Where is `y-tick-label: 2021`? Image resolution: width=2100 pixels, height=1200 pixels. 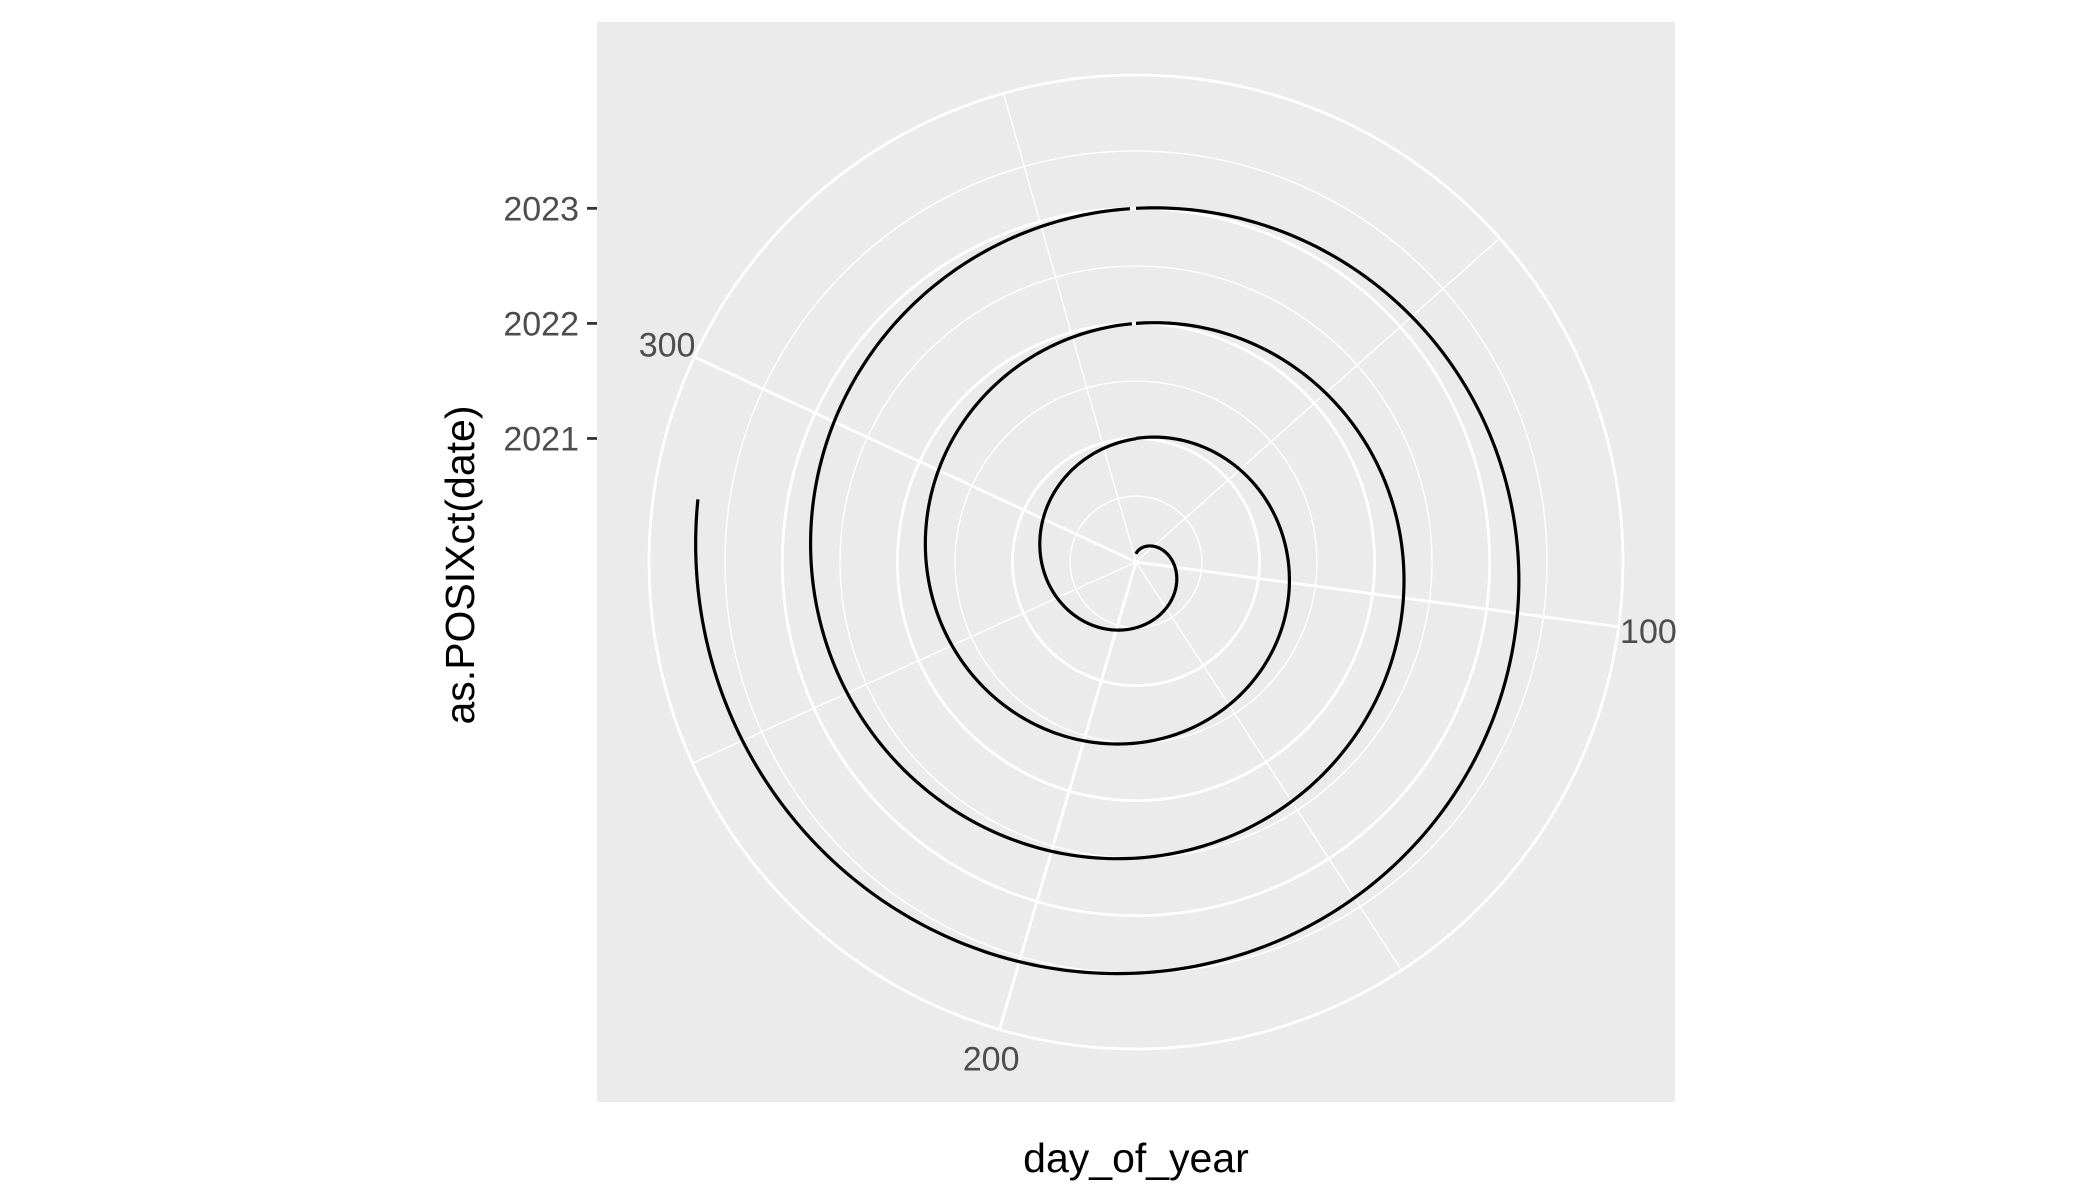
y-tick-label: 2021 is located at coordinates (541, 439).